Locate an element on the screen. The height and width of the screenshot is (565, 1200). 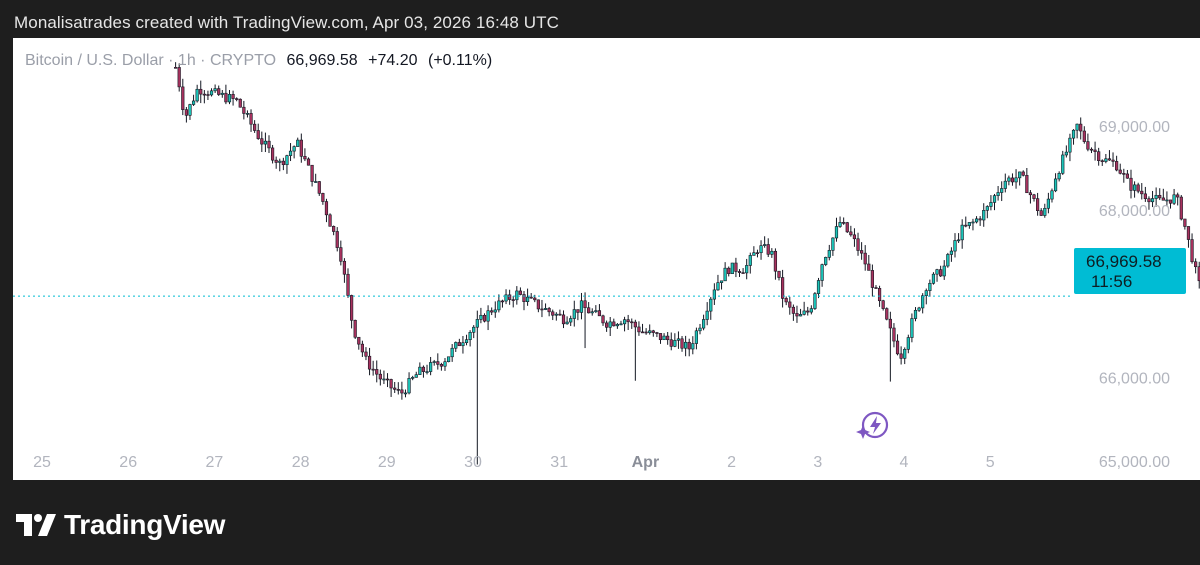
tradingview-logo: TradingView is located at coordinates (120, 525).